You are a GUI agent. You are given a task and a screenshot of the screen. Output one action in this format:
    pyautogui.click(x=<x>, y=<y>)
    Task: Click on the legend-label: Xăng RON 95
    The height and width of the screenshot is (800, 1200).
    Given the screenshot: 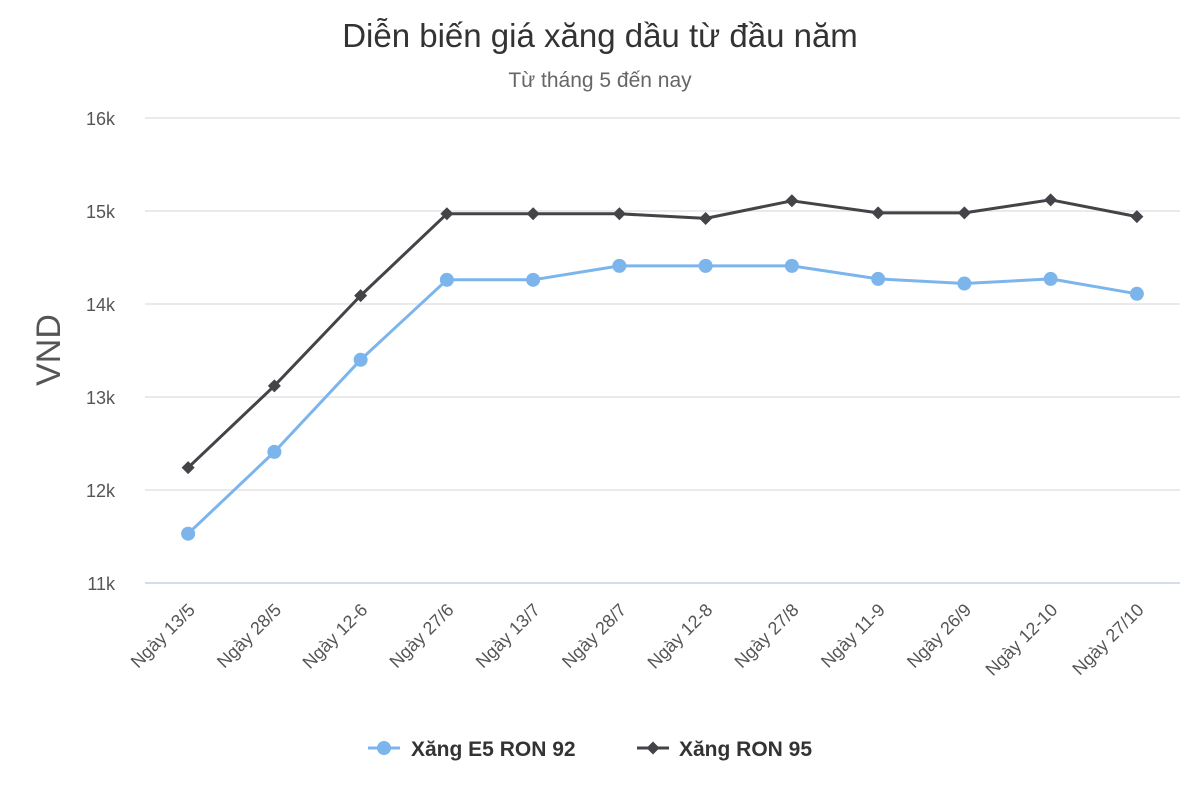 What is the action you would take?
    pyautogui.click(x=745, y=749)
    